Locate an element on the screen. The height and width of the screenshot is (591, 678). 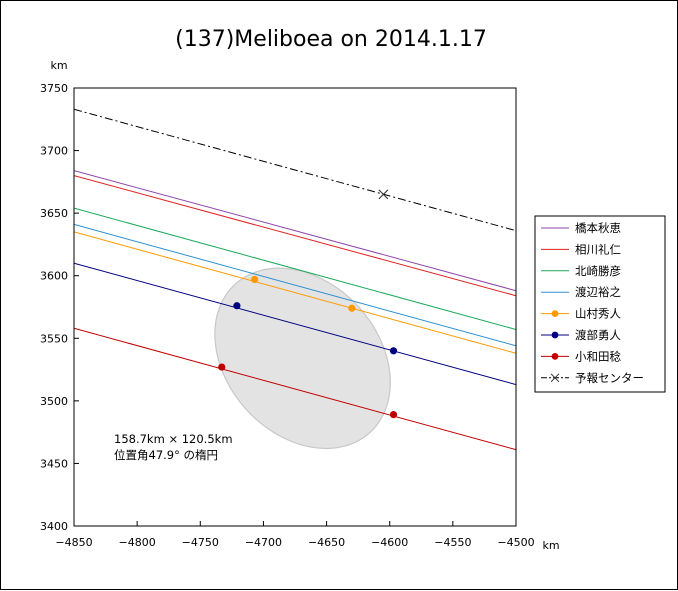
y-tick-label: 3450 is located at coordinates (54, 463).